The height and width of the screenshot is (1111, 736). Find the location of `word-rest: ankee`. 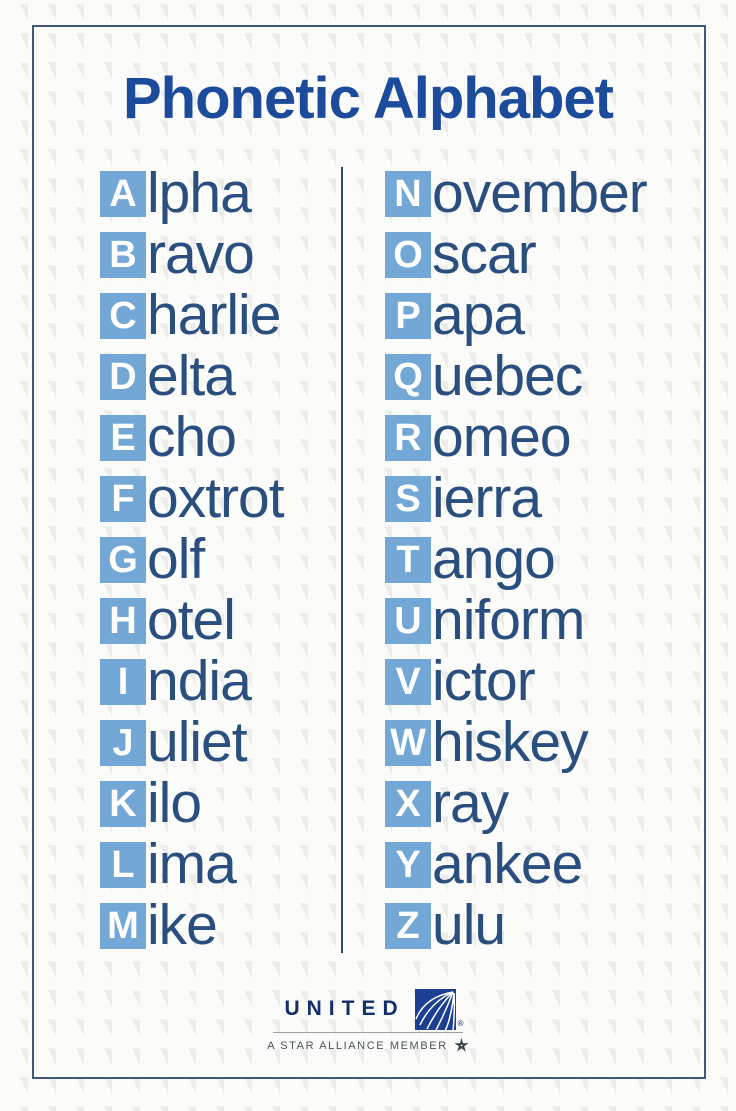

word-rest: ankee is located at coordinates (507, 864).